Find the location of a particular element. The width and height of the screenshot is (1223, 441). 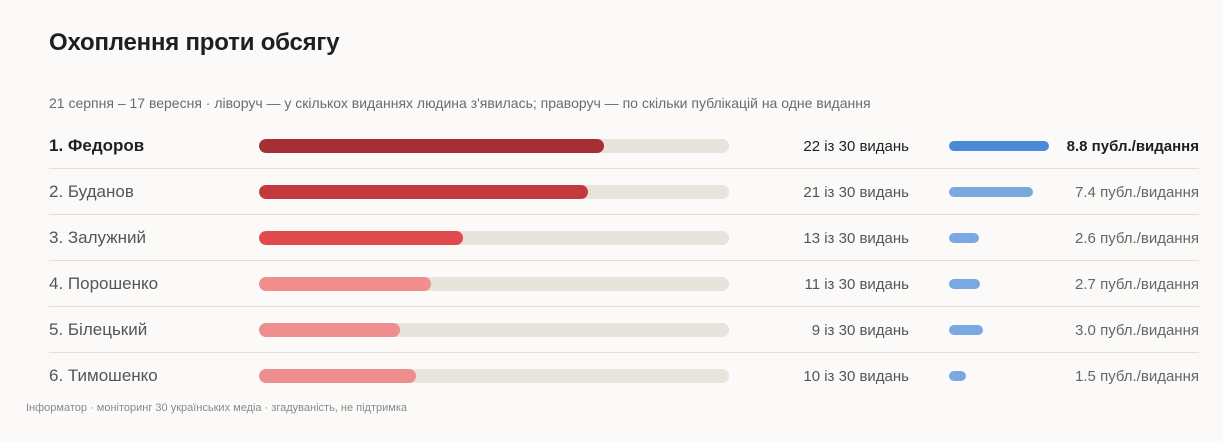

intensity-label: 8.8 публ./видання is located at coordinates (1132, 146).